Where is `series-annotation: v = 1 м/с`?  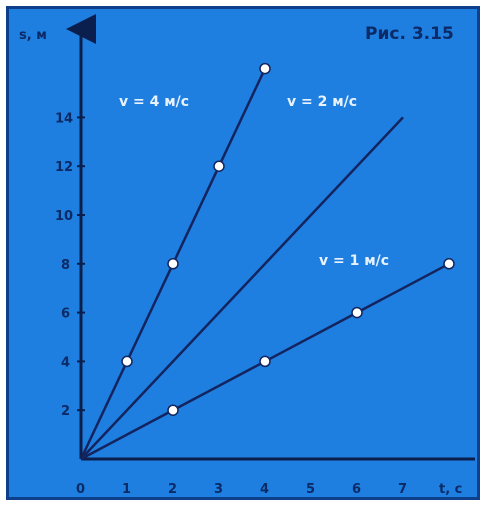
series-annotation: v = 1 м/с is located at coordinates (354, 261).